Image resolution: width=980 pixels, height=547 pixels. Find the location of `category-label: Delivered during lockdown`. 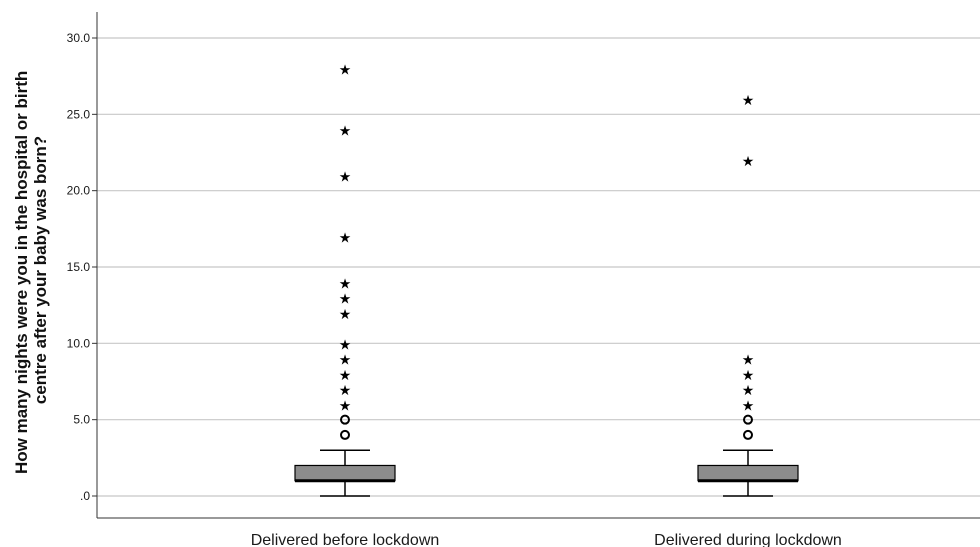

category-label: Delivered during lockdown is located at coordinates (748, 539).